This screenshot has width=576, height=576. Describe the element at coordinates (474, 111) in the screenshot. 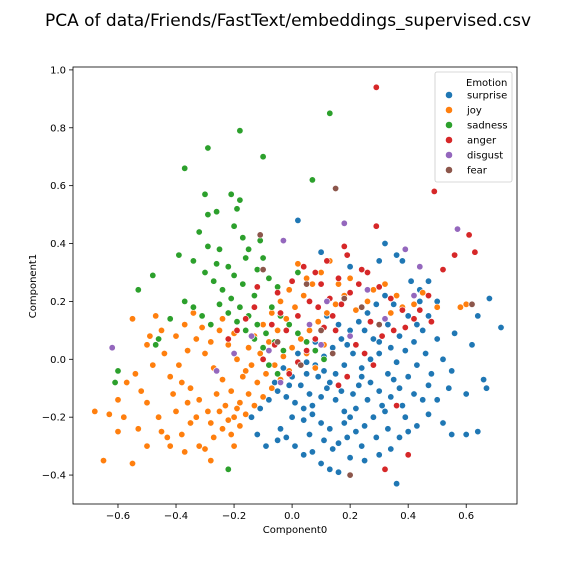

I see `legend-label-joy: joy` at that location.